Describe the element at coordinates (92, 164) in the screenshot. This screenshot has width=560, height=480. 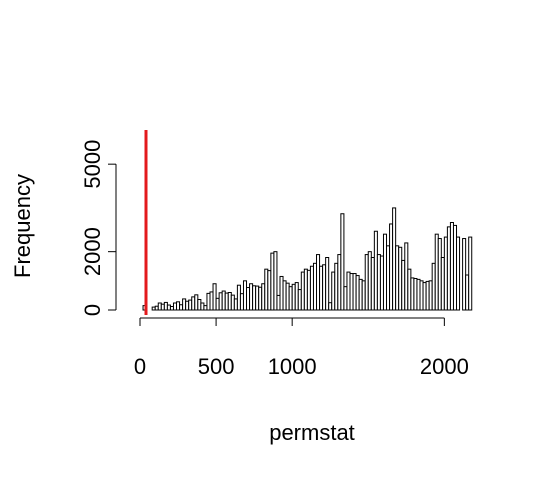
I see `y-tick-label: 5000` at that location.